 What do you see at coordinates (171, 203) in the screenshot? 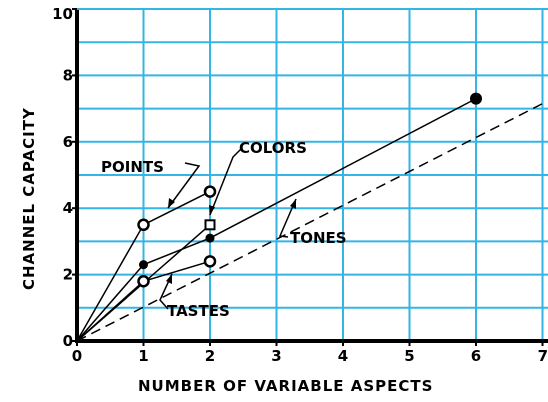
I see `points-arrowhead` at bounding box center [171, 203].